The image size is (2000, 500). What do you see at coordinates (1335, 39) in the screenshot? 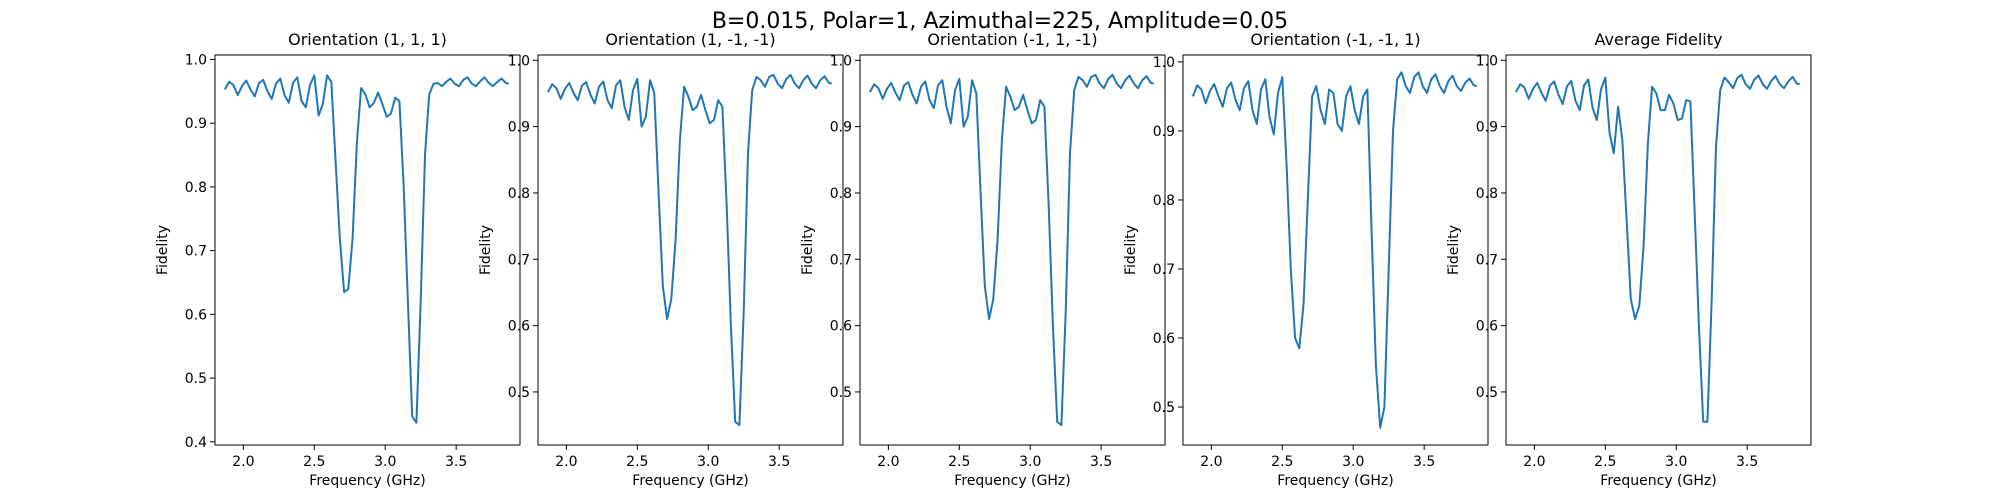
I see `subplot-title: Orientation (-1, -1, 1)` at bounding box center [1335, 39].